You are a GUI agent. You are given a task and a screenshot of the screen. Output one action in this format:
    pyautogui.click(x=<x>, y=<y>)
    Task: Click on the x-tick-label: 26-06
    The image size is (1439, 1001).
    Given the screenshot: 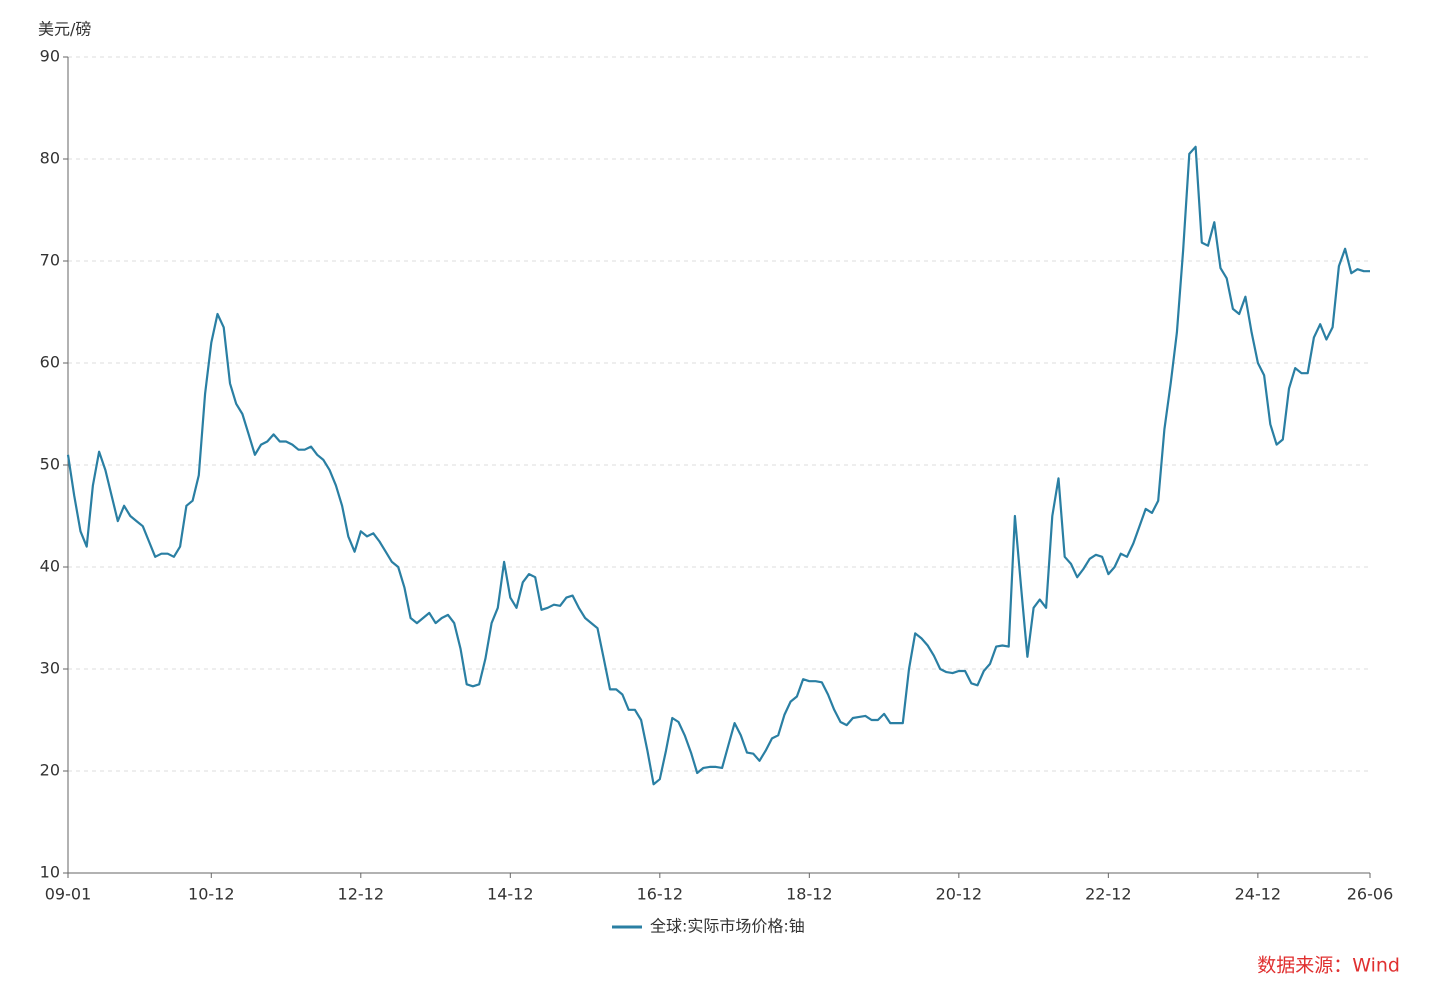 What is the action you would take?
    pyautogui.click(x=1370, y=894)
    